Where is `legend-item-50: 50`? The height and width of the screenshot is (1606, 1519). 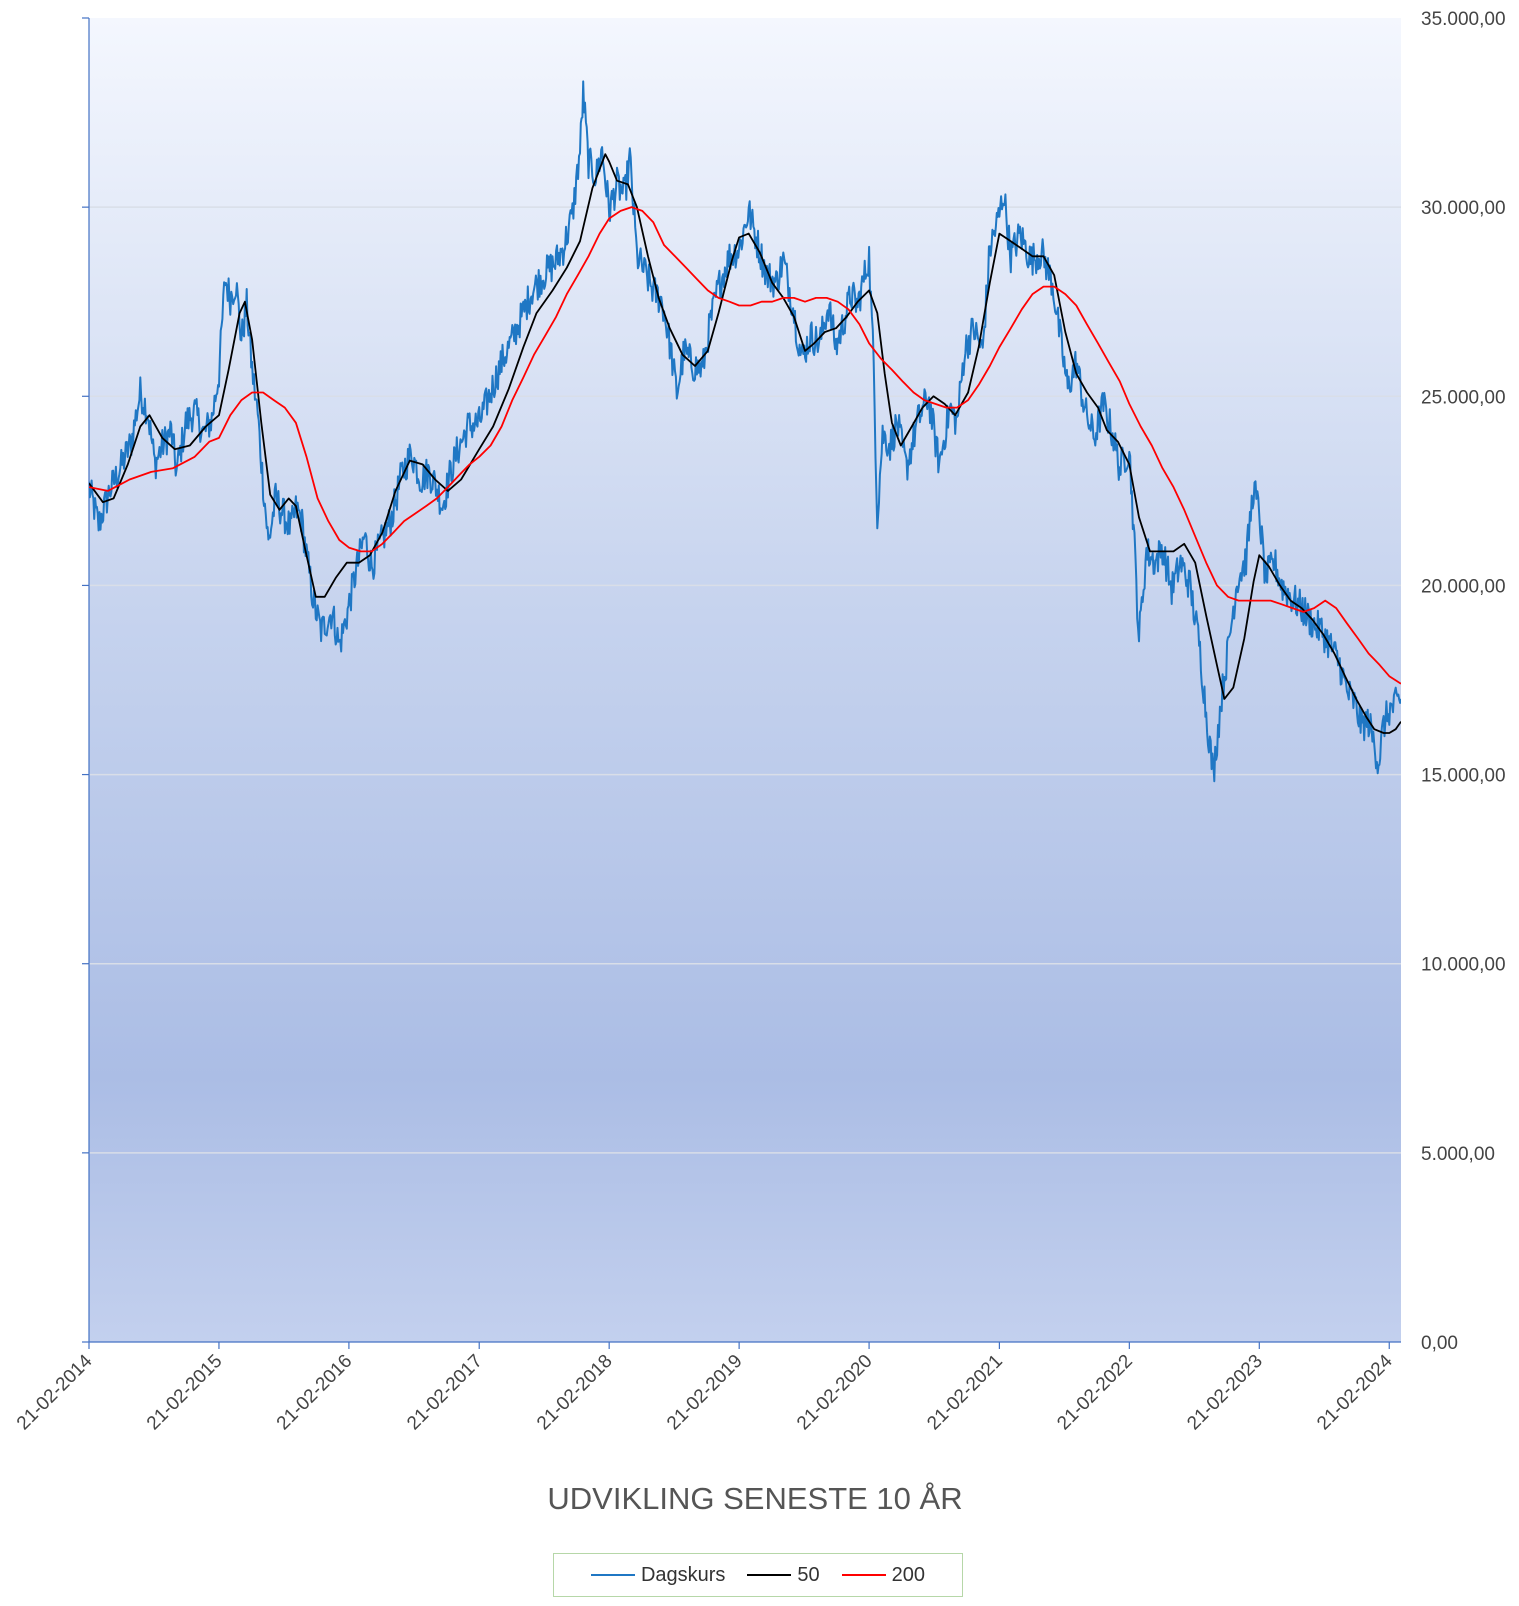
legend-item-50: 50 is located at coordinates (783, 1575).